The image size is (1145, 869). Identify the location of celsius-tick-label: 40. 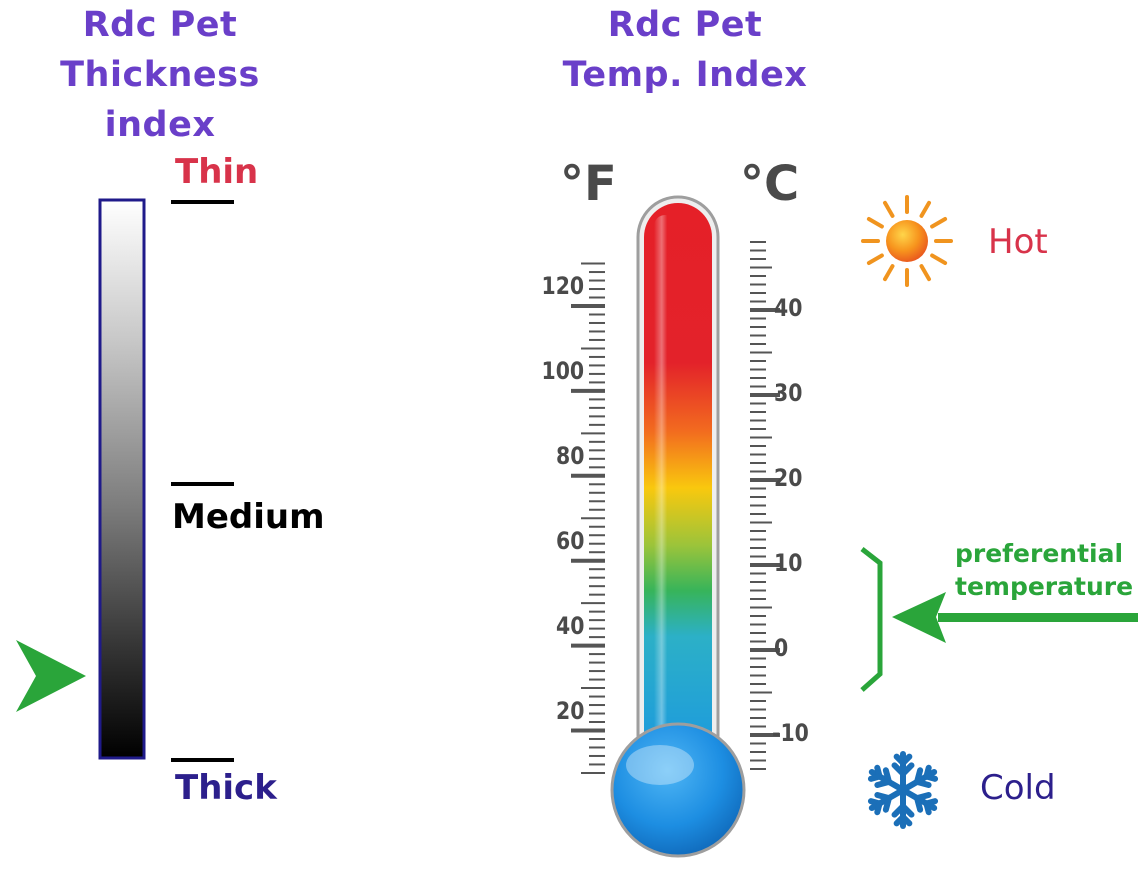
(788, 308).